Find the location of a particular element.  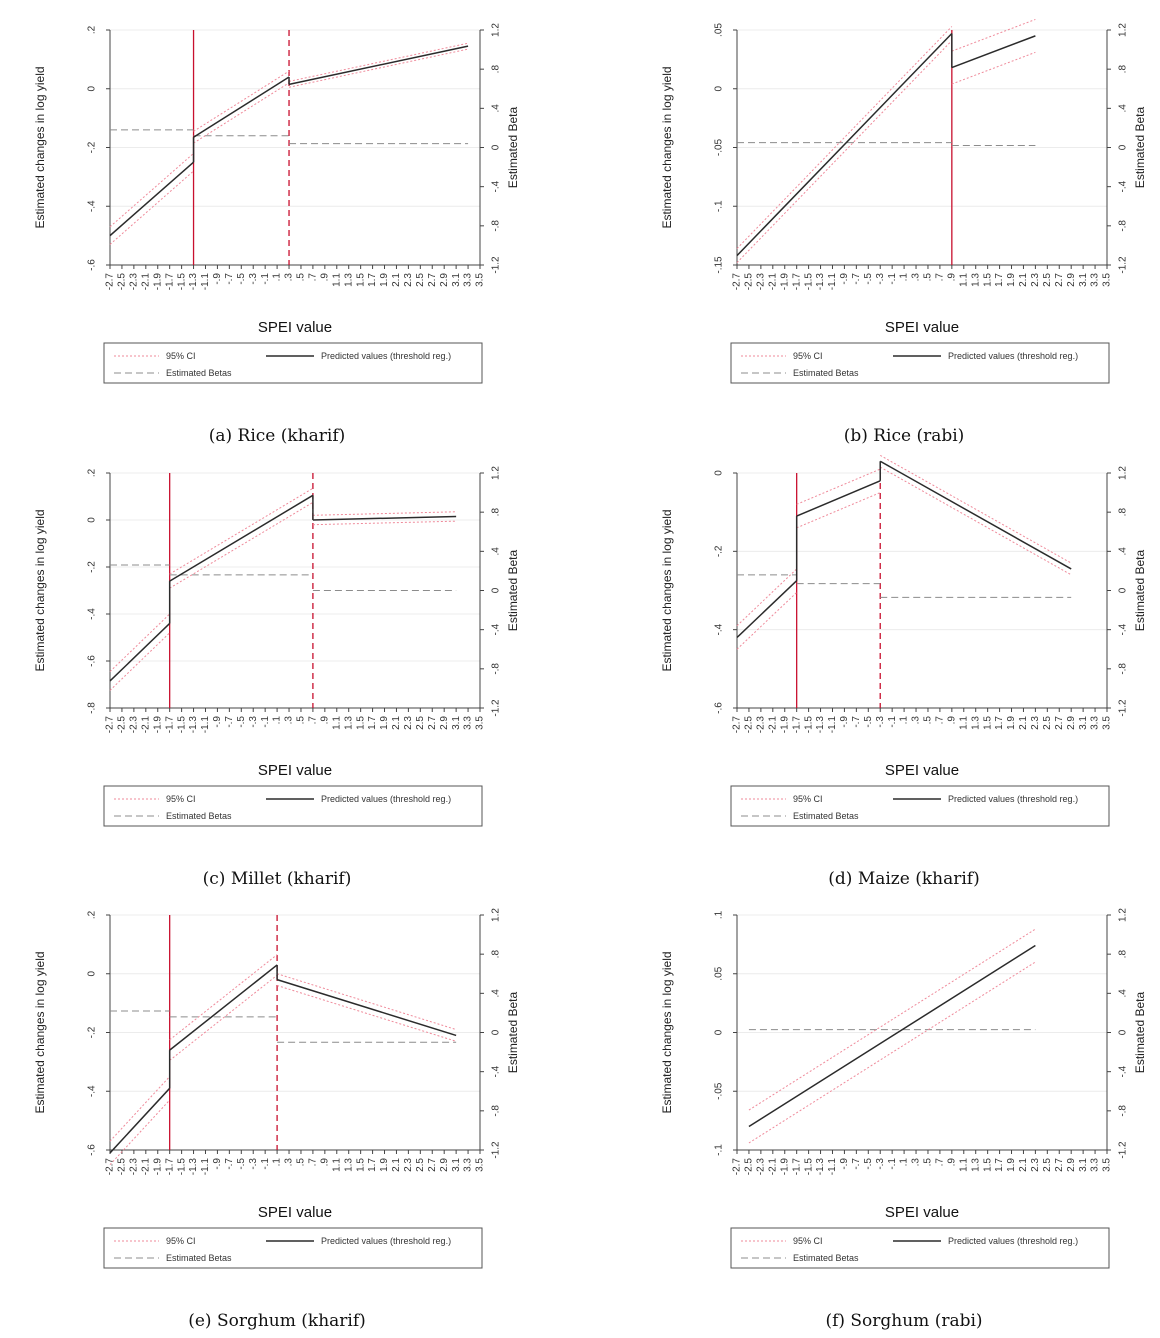

legend-pred-label: Predicted values (threshold reg.) is located at coordinates (386, 356).